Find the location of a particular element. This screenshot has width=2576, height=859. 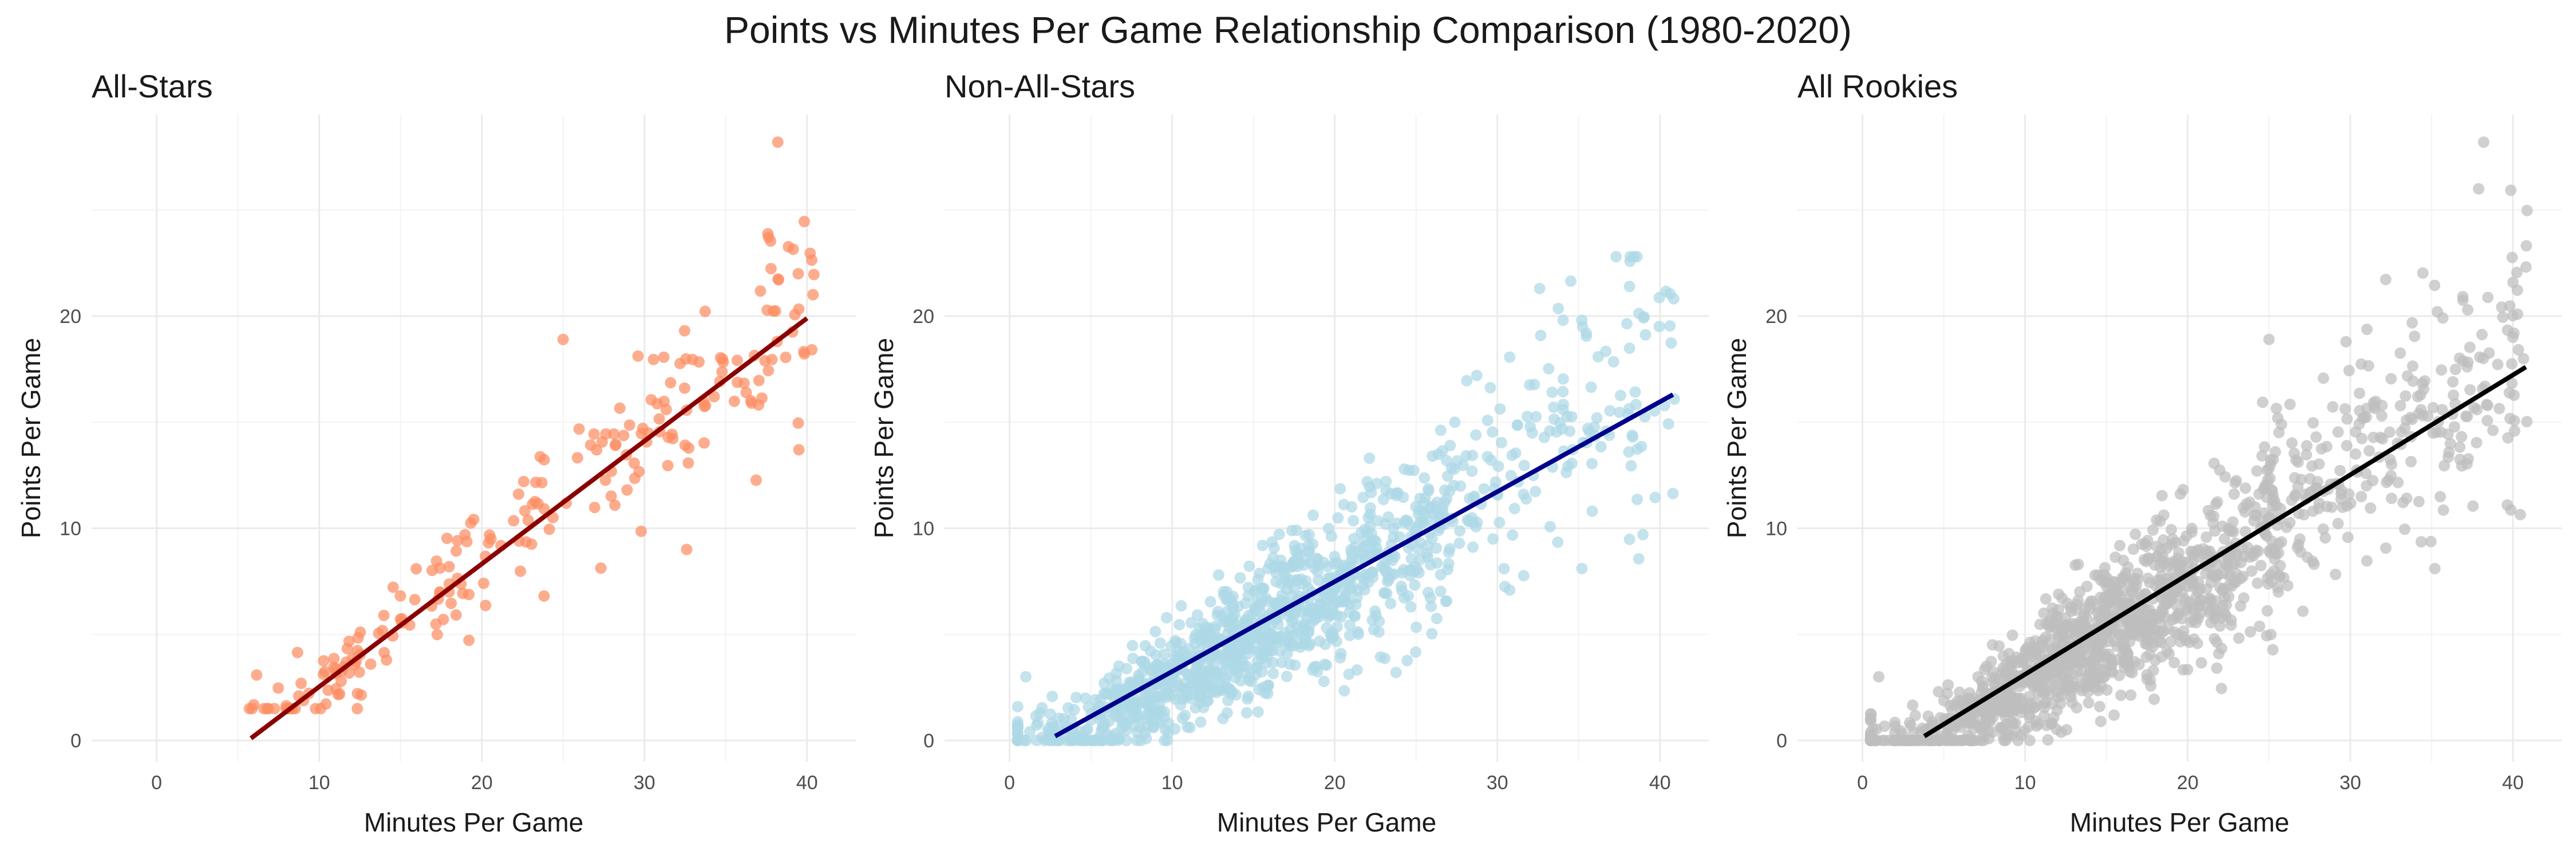

y-axis-title: Points Per Game is located at coordinates (31, 438).